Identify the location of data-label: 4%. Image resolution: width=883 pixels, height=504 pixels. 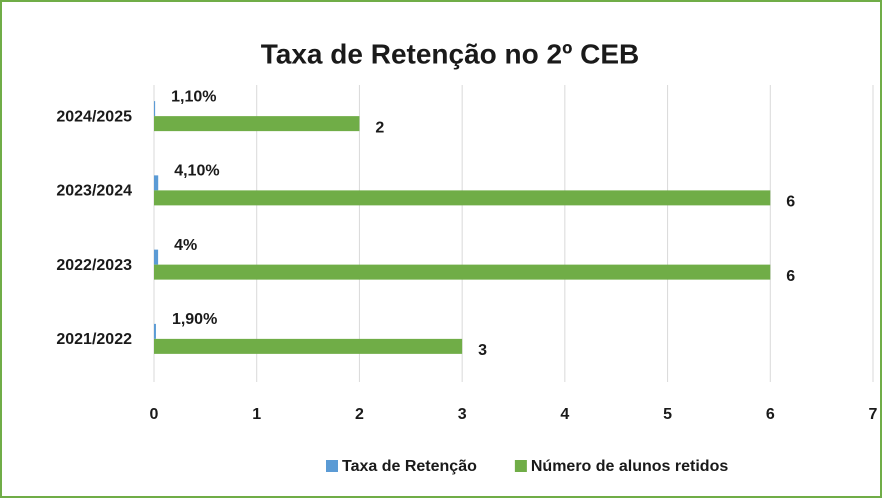
(185, 245).